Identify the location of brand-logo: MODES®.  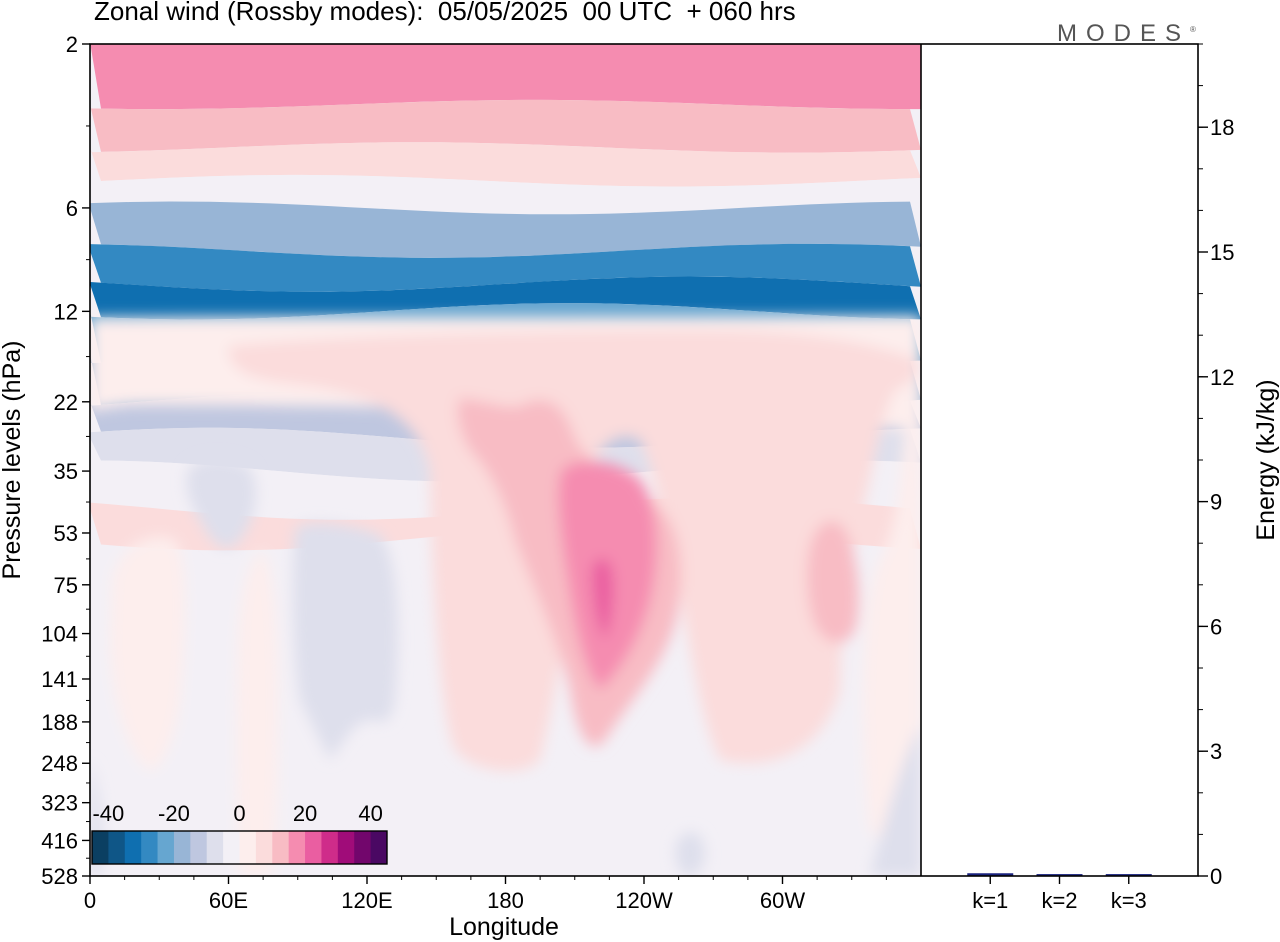
(1126, 34).